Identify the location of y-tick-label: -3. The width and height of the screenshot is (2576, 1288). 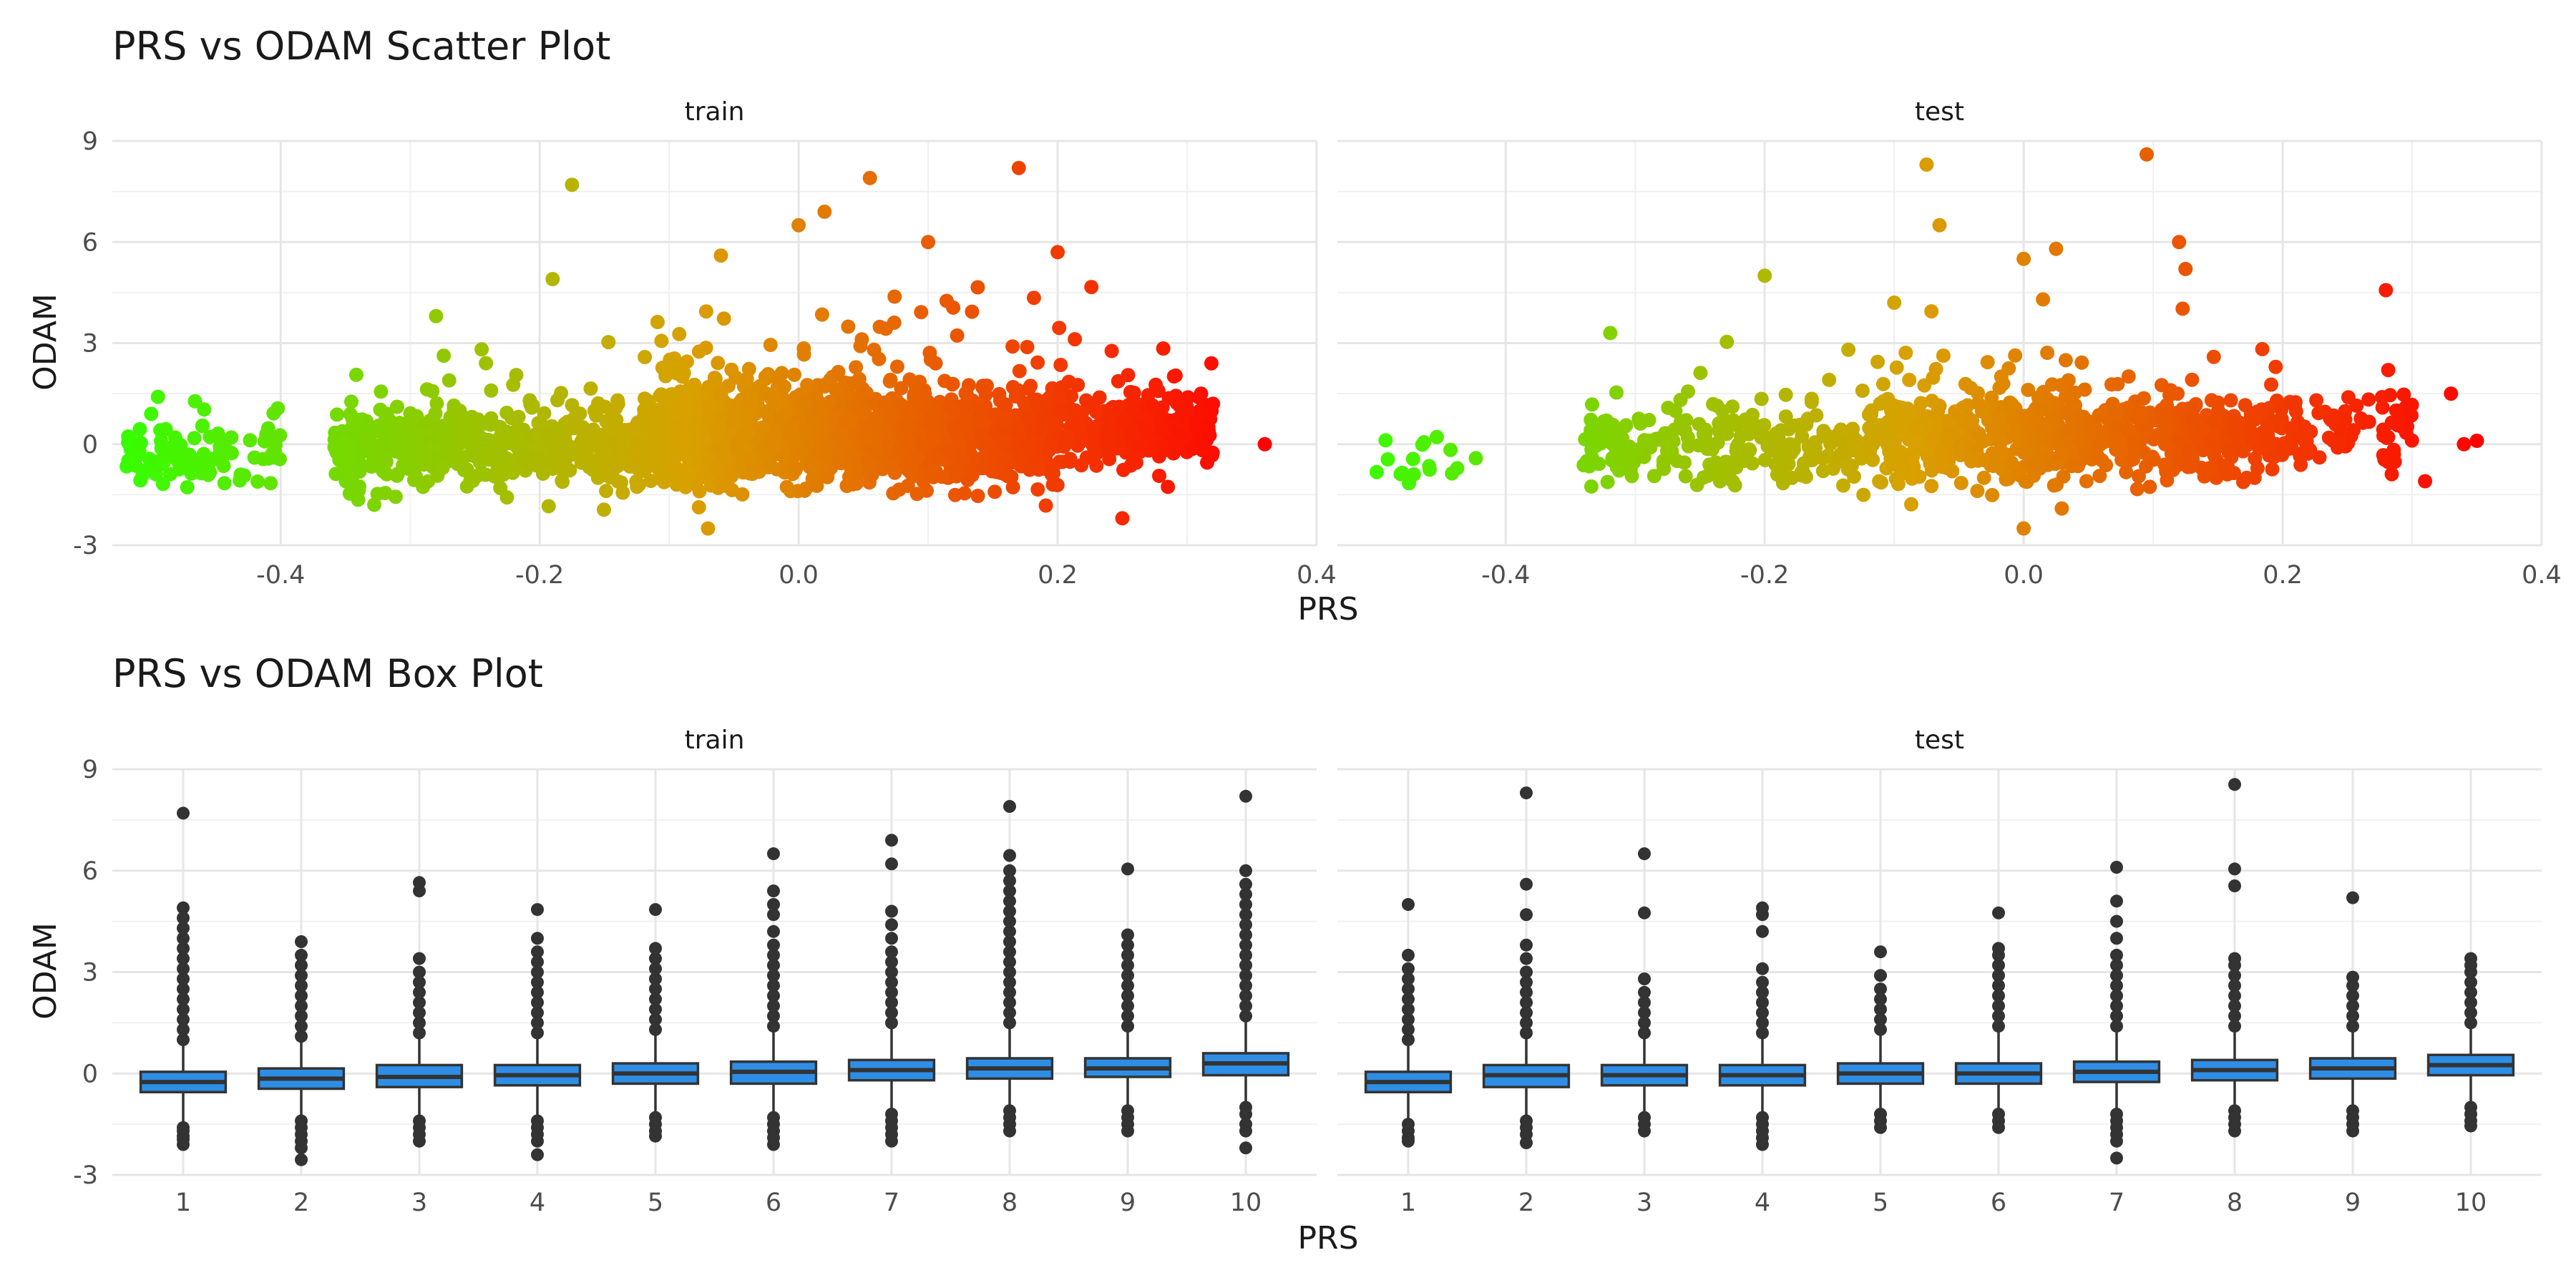
(85, 546).